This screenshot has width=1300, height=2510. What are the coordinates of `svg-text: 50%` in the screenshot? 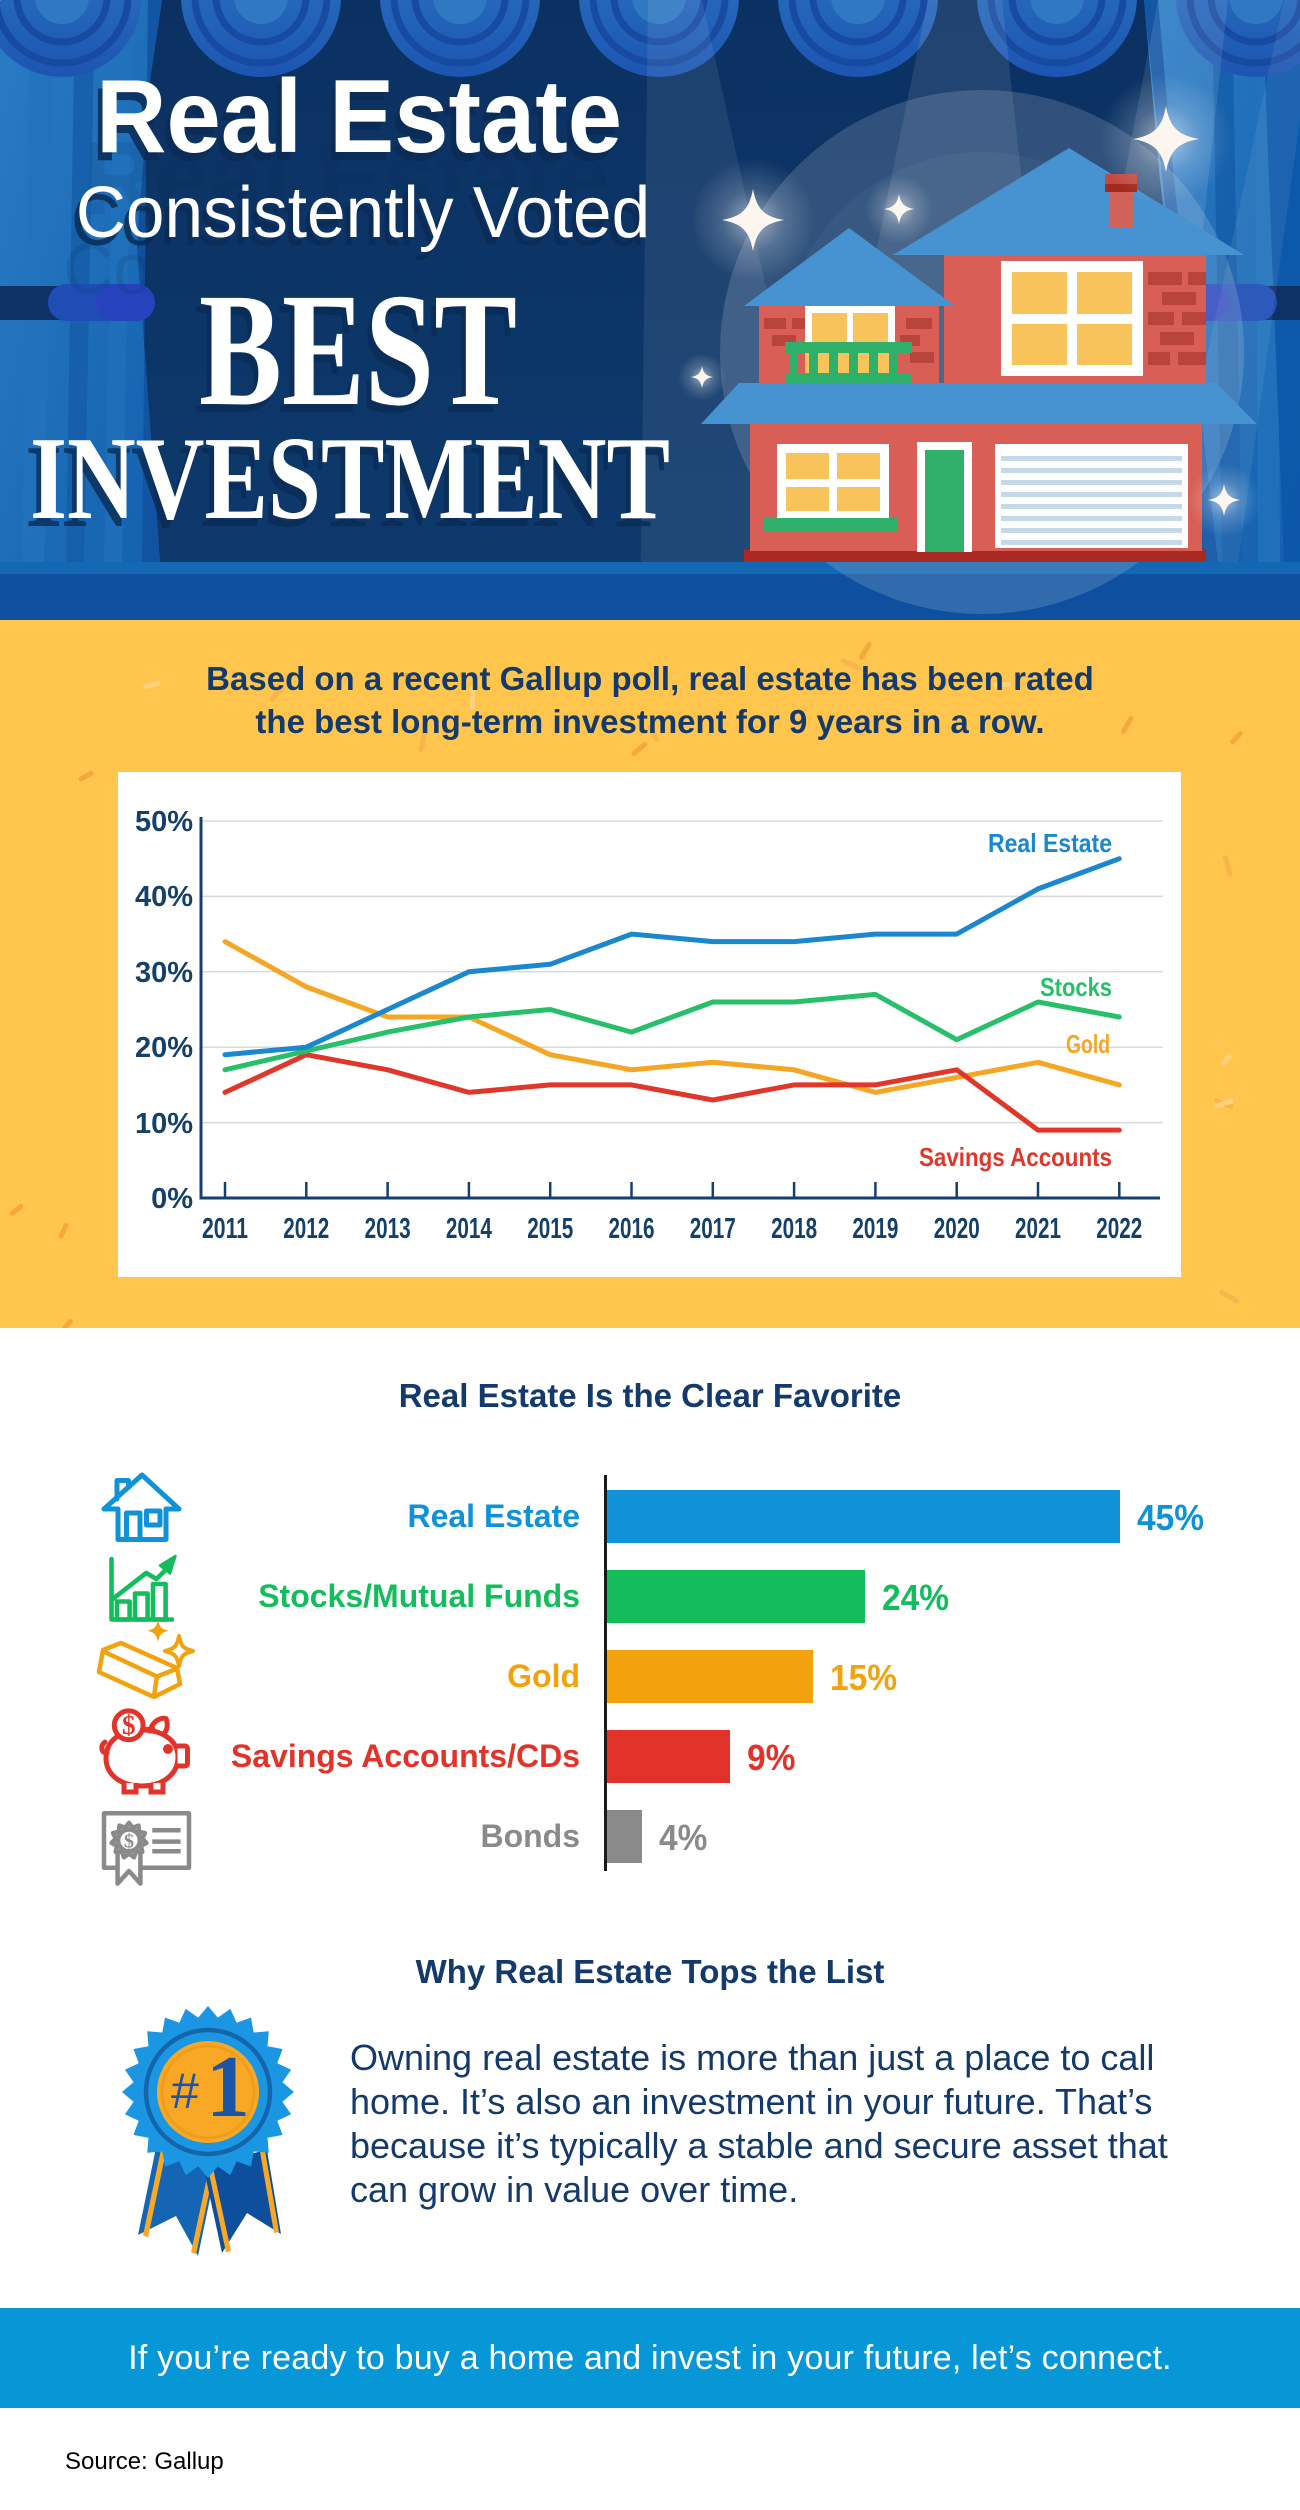 It's located at (164, 822).